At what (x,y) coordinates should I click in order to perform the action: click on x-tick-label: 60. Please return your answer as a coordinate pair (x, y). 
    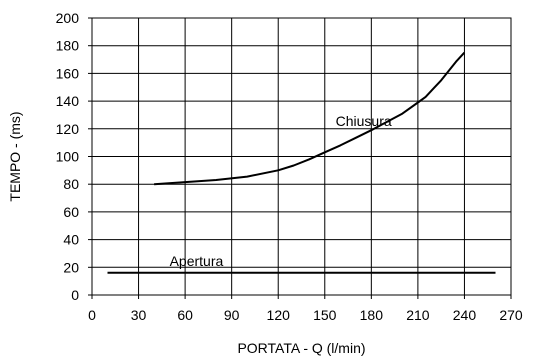
    Looking at the image, I should click on (185, 315).